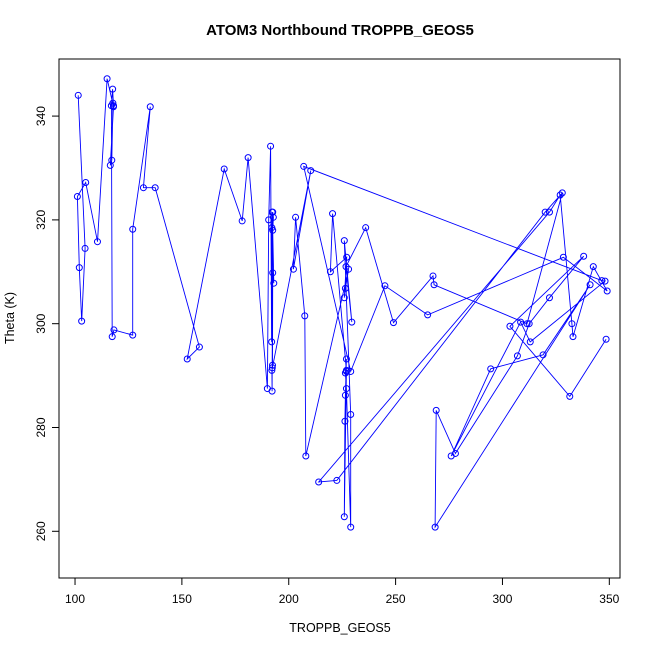 Image resolution: width=650 pixels, height=650 pixels. I want to click on y-tick-label: 300, so click(41, 323).